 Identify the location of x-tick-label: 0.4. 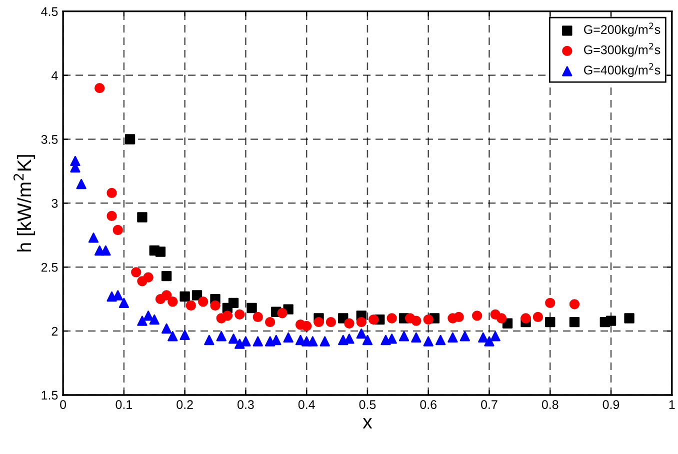
(306, 405).